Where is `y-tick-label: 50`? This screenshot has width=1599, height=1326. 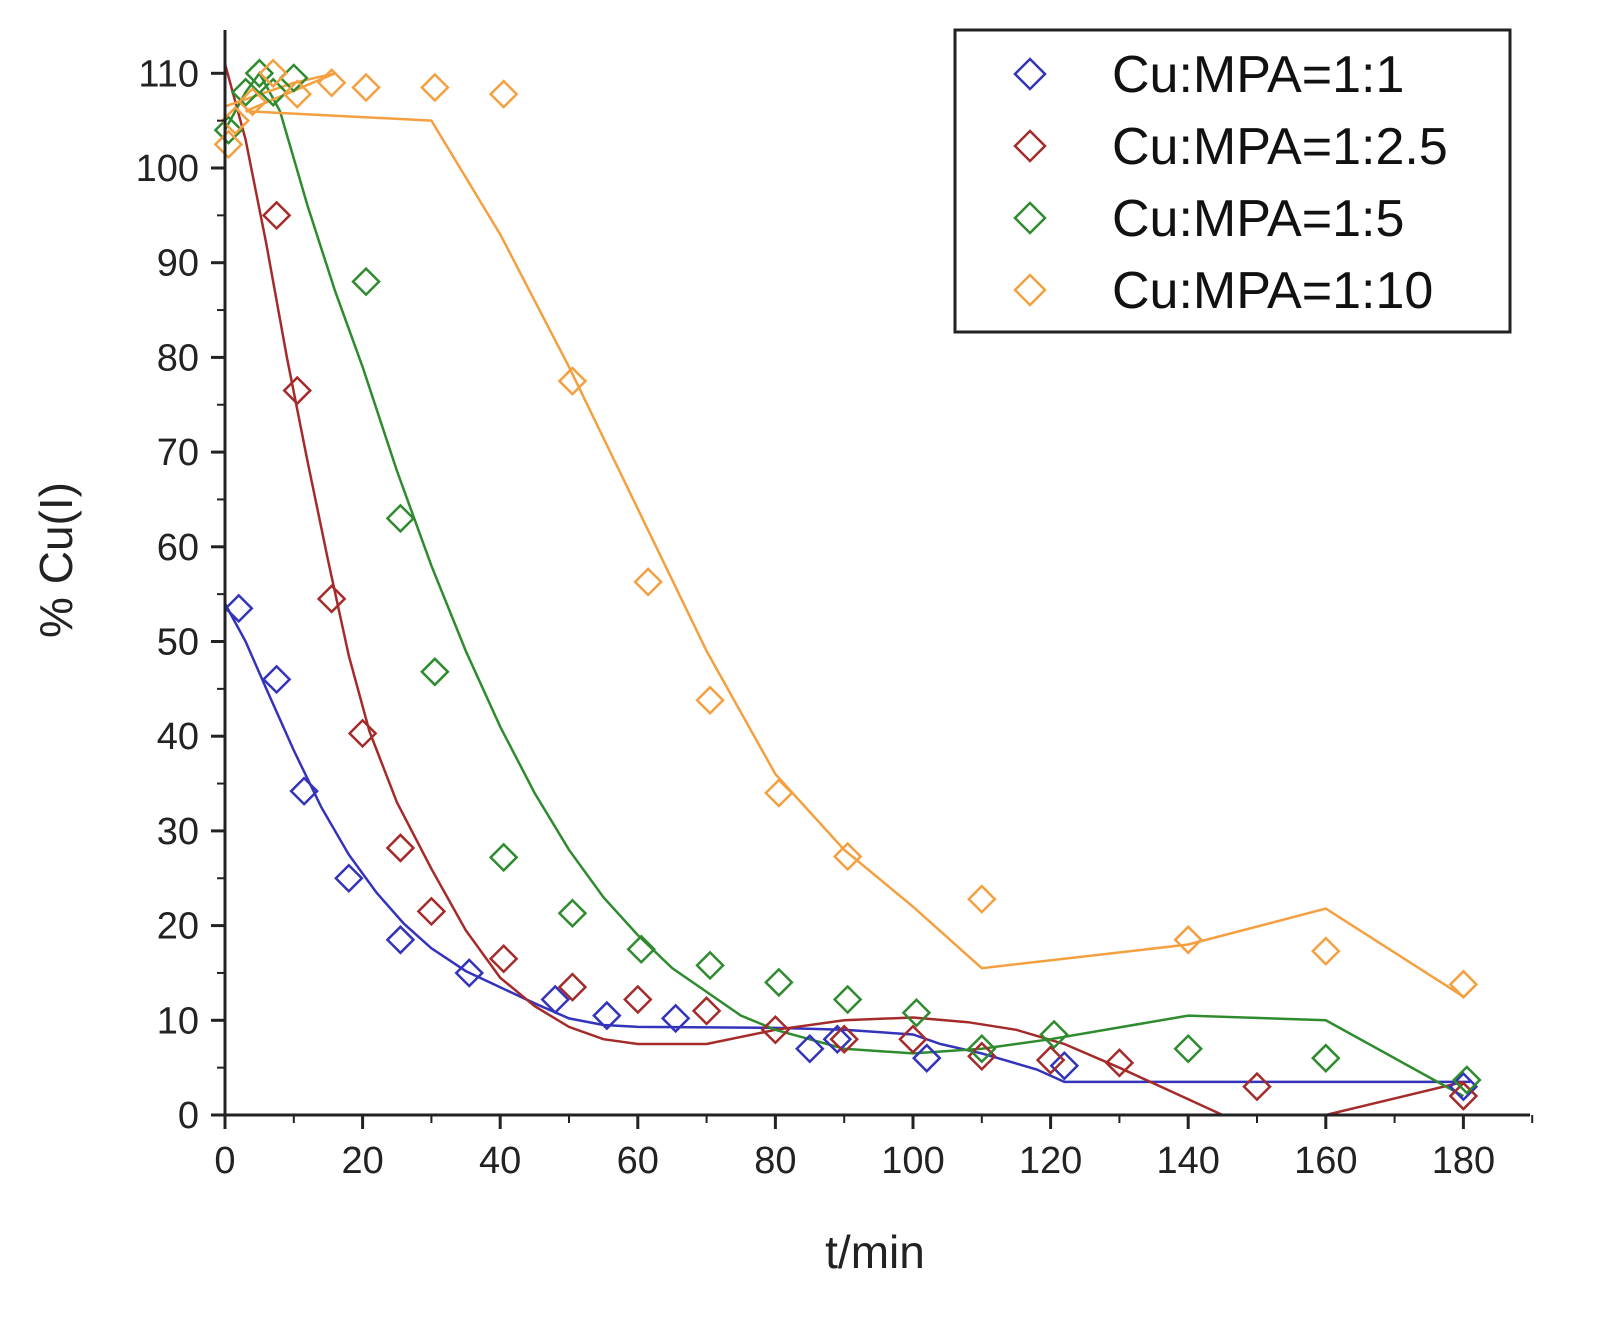 y-tick-label: 50 is located at coordinates (178, 643).